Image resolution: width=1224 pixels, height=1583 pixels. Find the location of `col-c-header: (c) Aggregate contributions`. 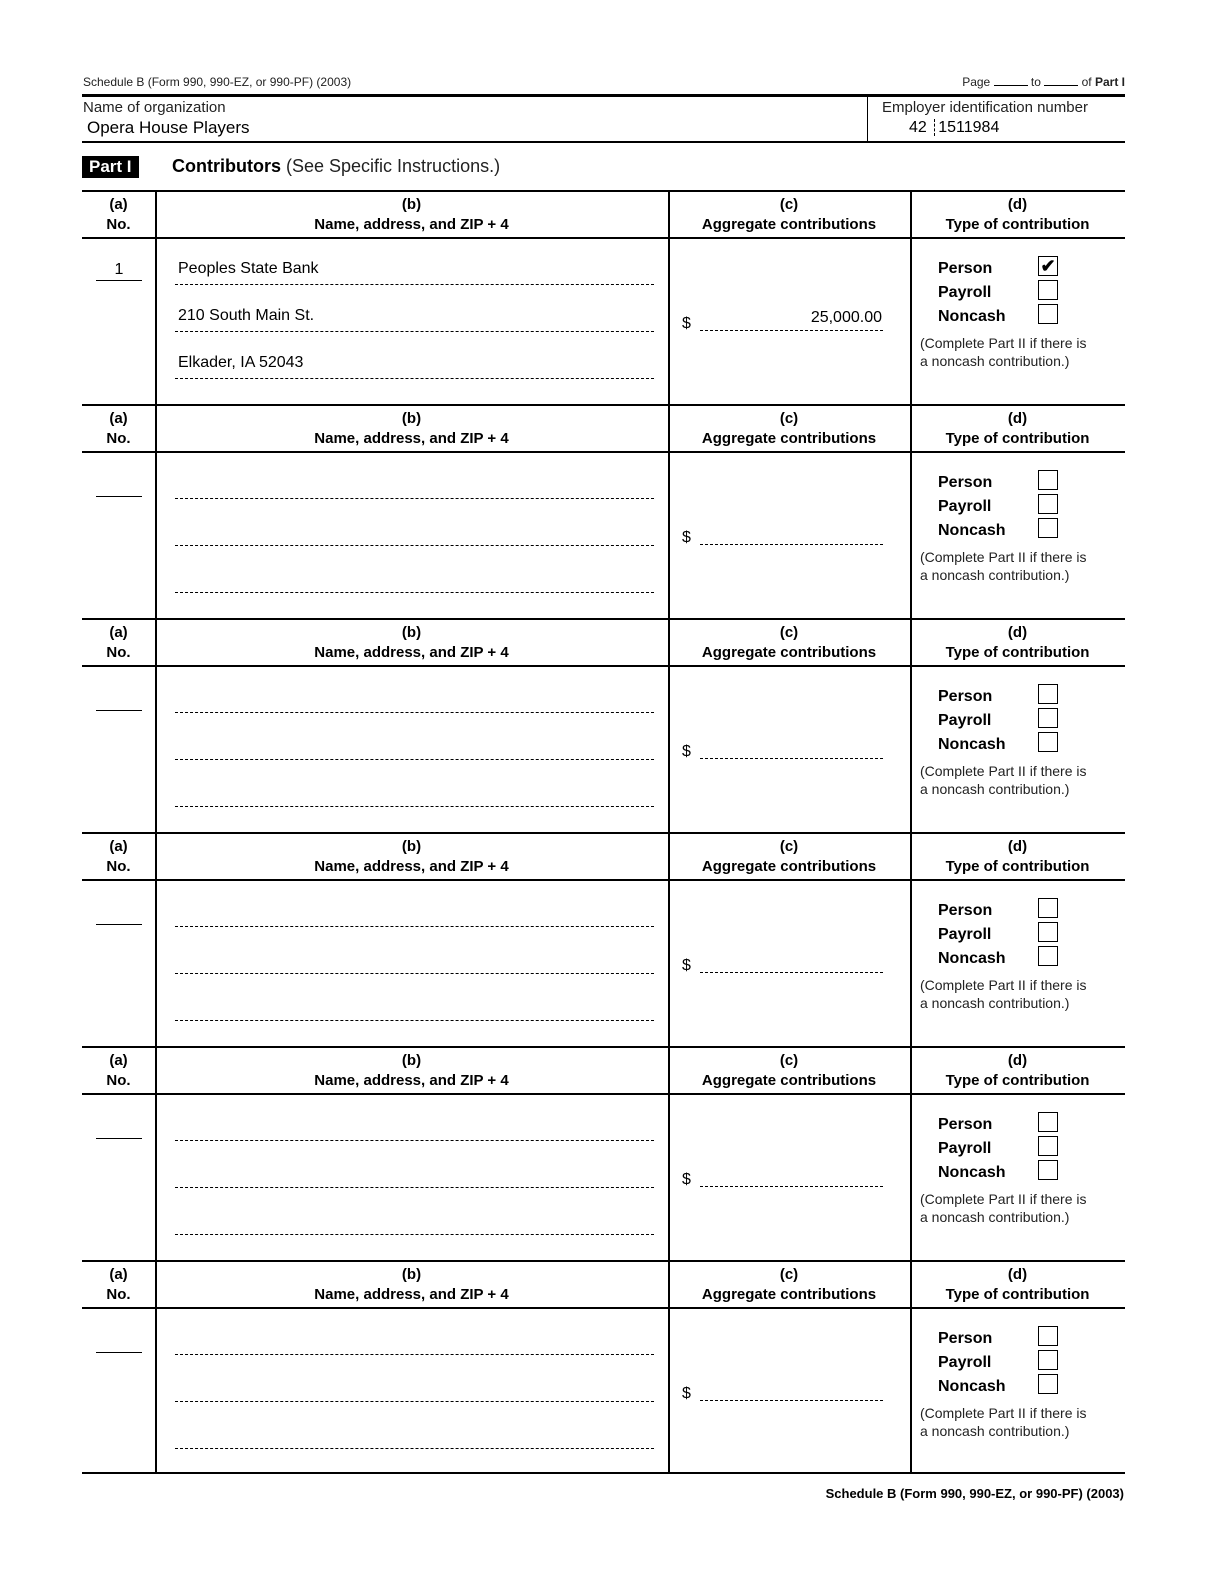

col-c-header: (c) Aggregate contributions is located at coordinates (789, 857).